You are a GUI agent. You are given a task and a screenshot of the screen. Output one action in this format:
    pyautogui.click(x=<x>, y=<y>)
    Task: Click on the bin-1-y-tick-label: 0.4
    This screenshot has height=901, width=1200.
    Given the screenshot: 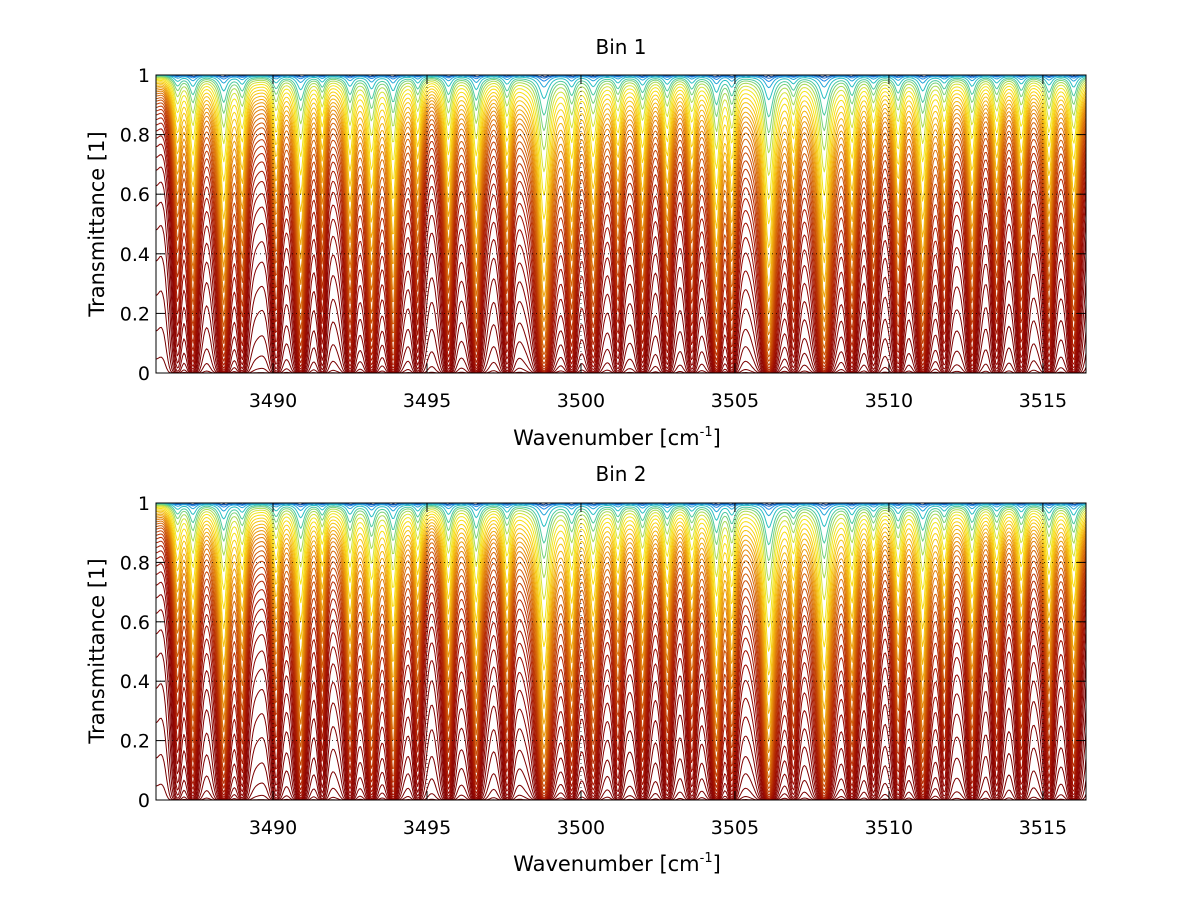 What is the action you would take?
    pyautogui.click(x=135, y=255)
    